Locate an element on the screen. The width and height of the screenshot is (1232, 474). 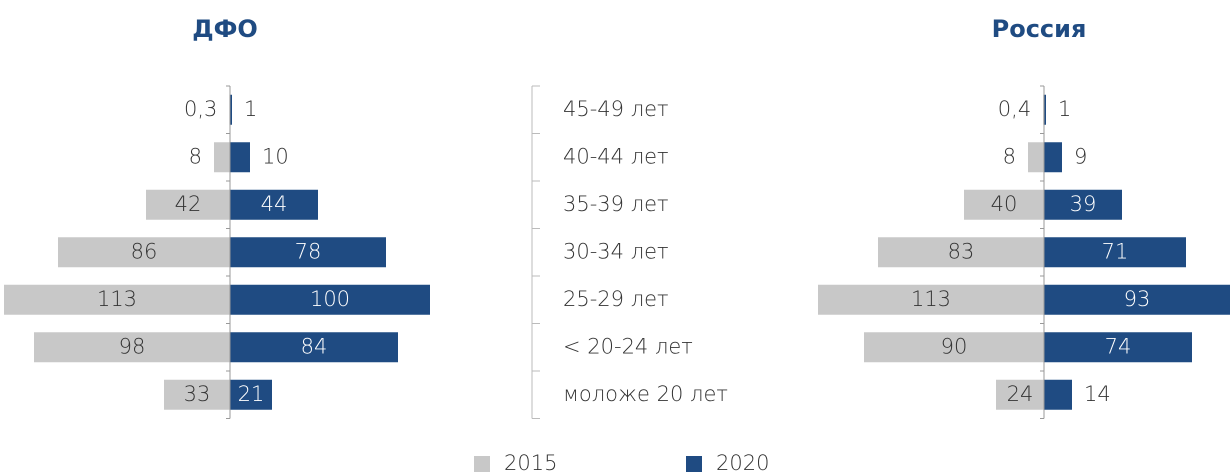
data-label: 10 is located at coordinates (275, 156).